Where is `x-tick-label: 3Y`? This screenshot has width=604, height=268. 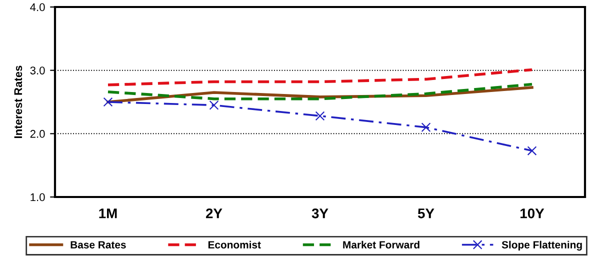
x-tick-label: 3Y is located at coordinates (320, 213).